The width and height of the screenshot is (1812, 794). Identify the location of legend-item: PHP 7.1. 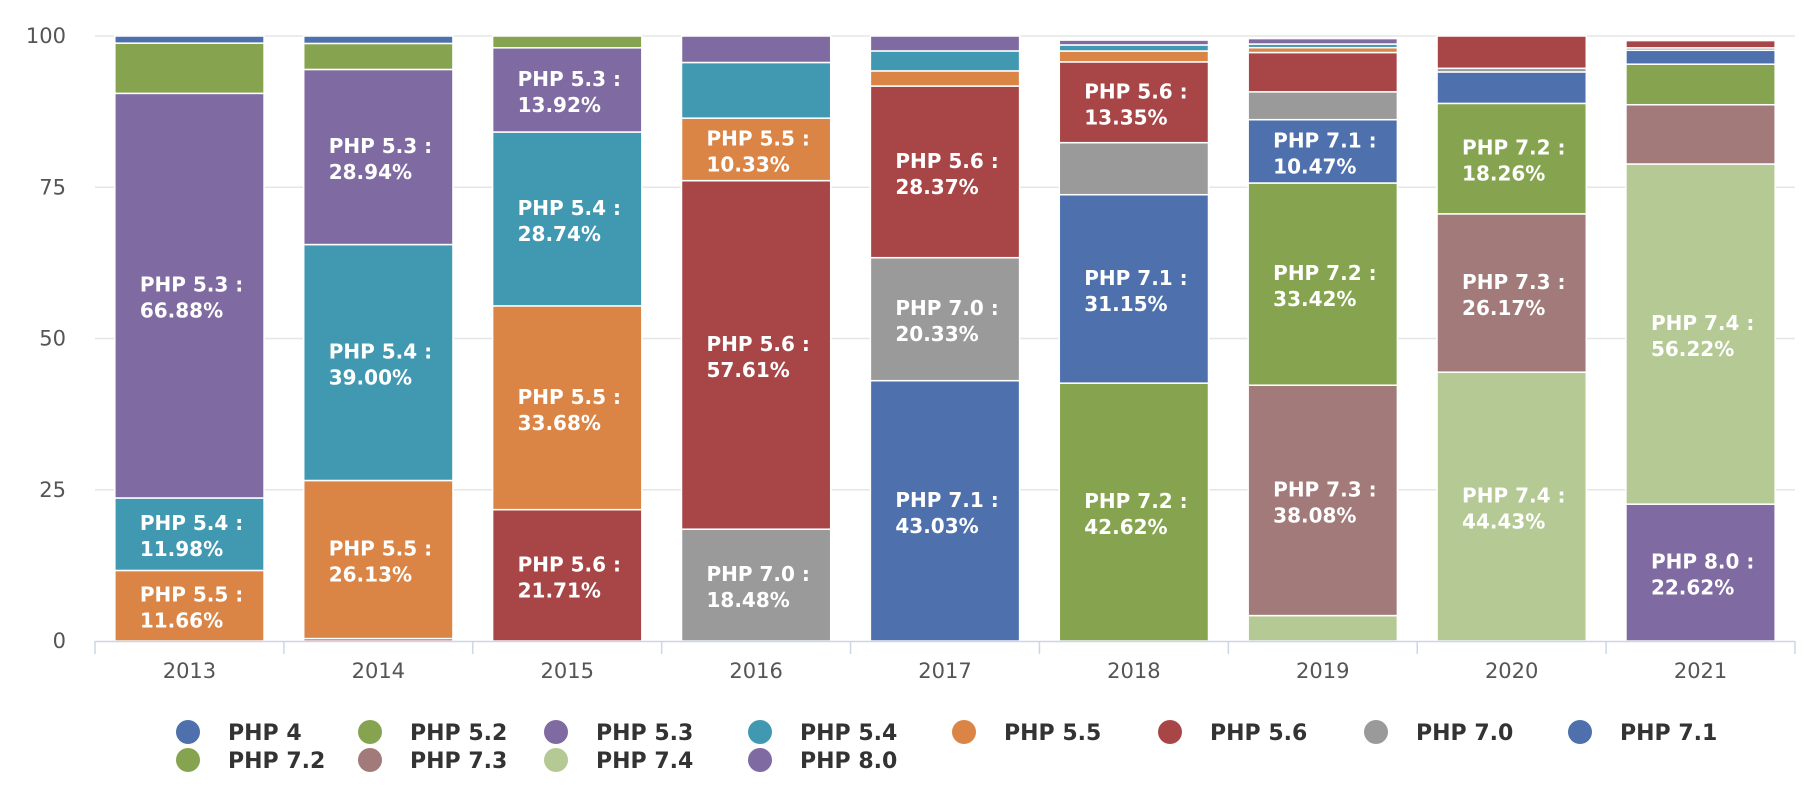
(1642, 733).